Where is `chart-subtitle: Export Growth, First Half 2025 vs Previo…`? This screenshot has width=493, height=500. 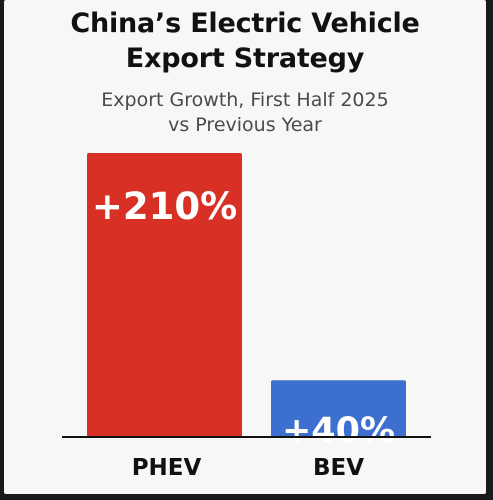 chart-subtitle: Export Growth, First Half 2025 vs Previo… is located at coordinates (245, 112).